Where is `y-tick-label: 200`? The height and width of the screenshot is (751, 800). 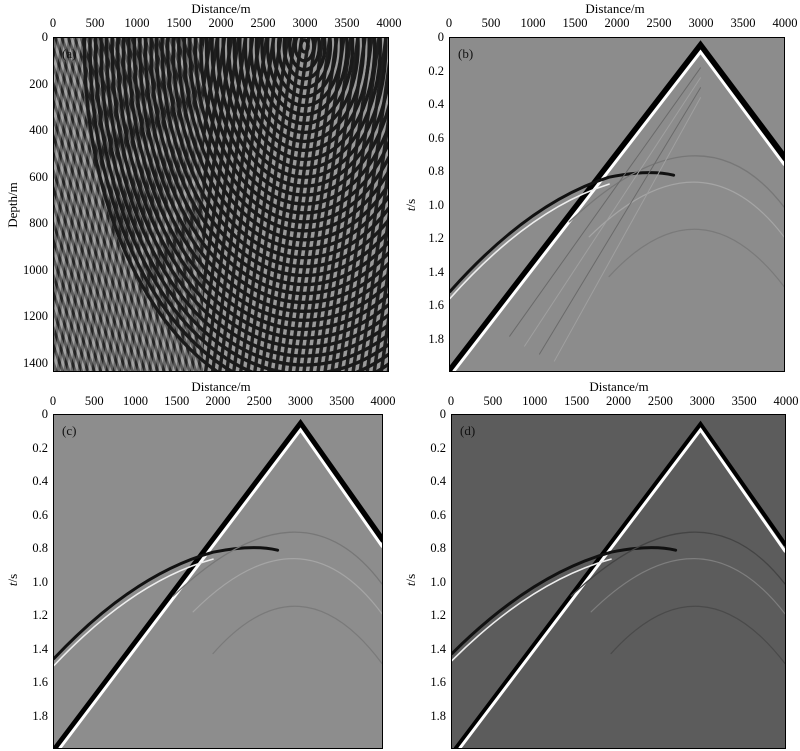
y-tick-label: 200 is located at coordinates (38, 83).